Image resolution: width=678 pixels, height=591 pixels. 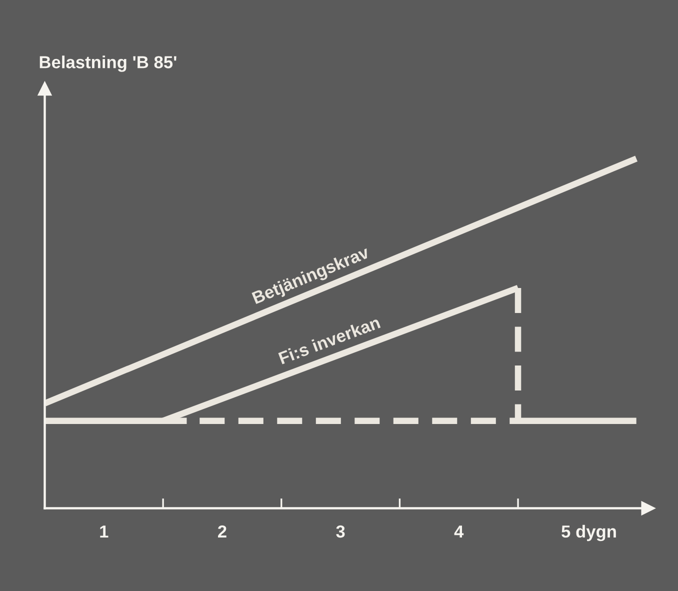 What do you see at coordinates (222, 531) in the screenshot?
I see `x-tick-label: 2` at bounding box center [222, 531].